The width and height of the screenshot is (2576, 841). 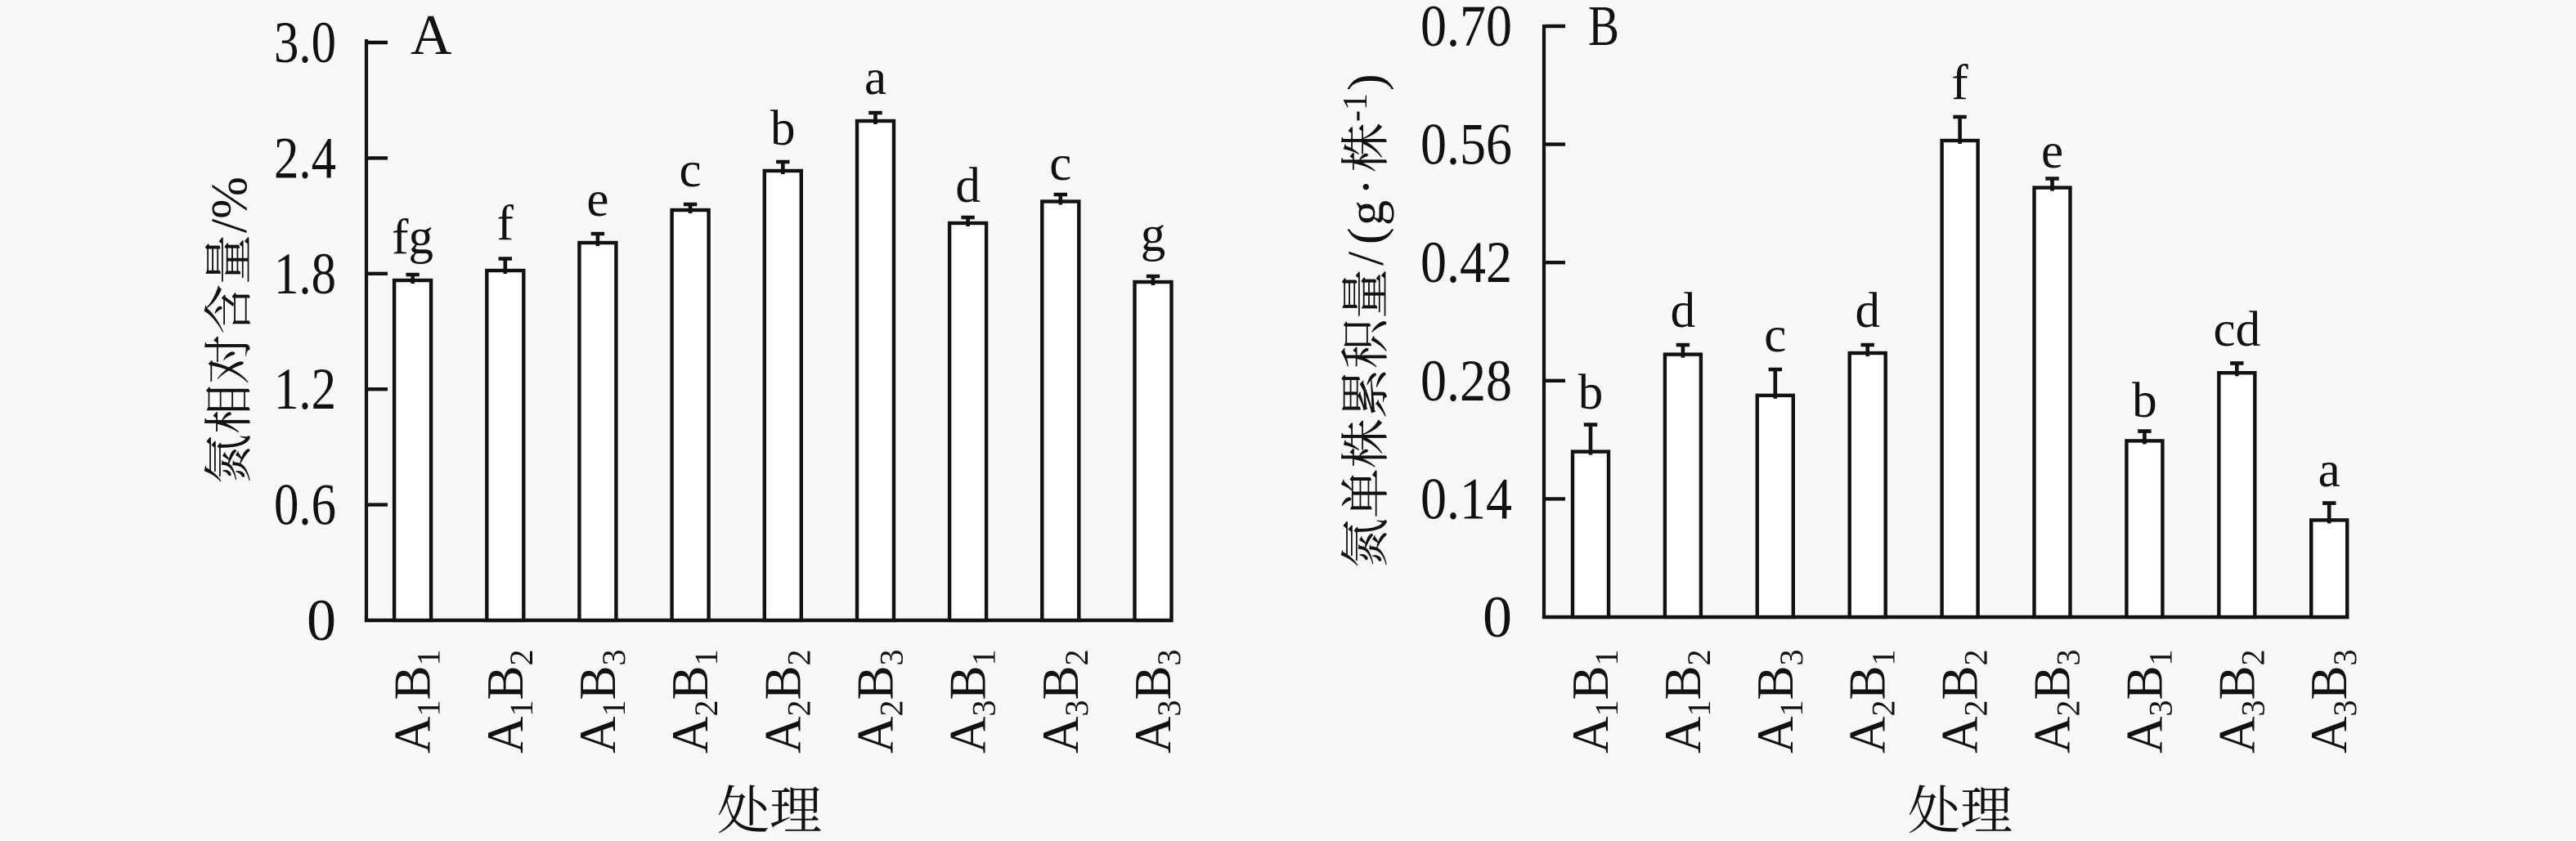 What do you see at coordinates (1466, 262) in the screenshot?
I see `svg-text: 0.42` at bounding box center [1466, 262].